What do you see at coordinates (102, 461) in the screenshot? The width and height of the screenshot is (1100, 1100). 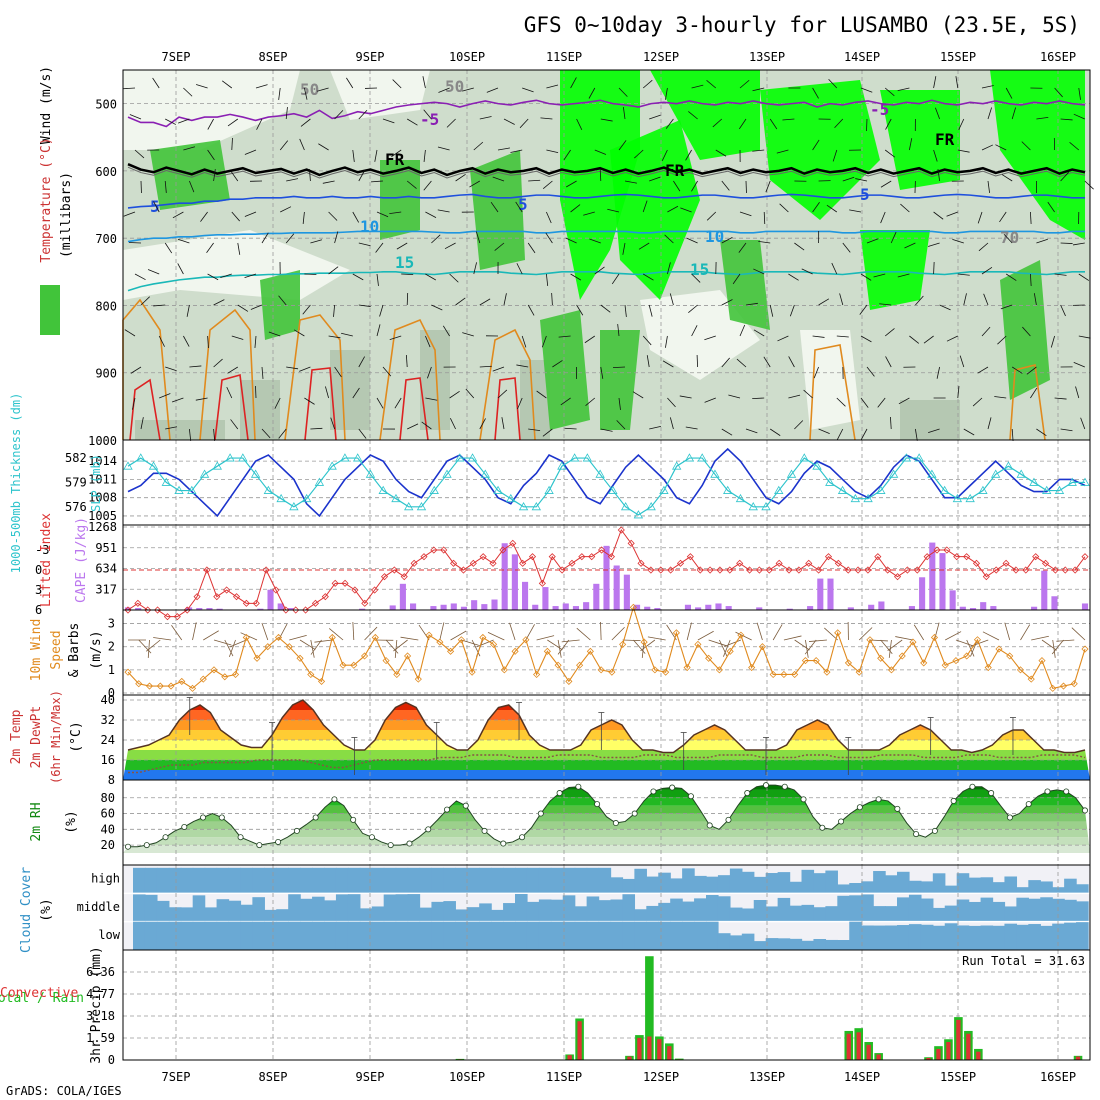 I see `slp-tick: 1014` at bounding box center [102, 461].